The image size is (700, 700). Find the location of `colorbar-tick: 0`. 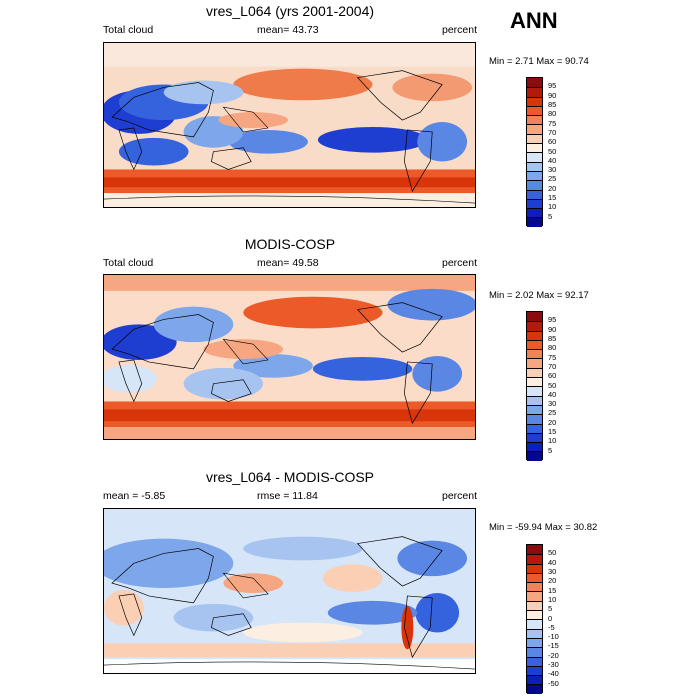

colorbar-tick: 0 is located at coordinates (550, 618).